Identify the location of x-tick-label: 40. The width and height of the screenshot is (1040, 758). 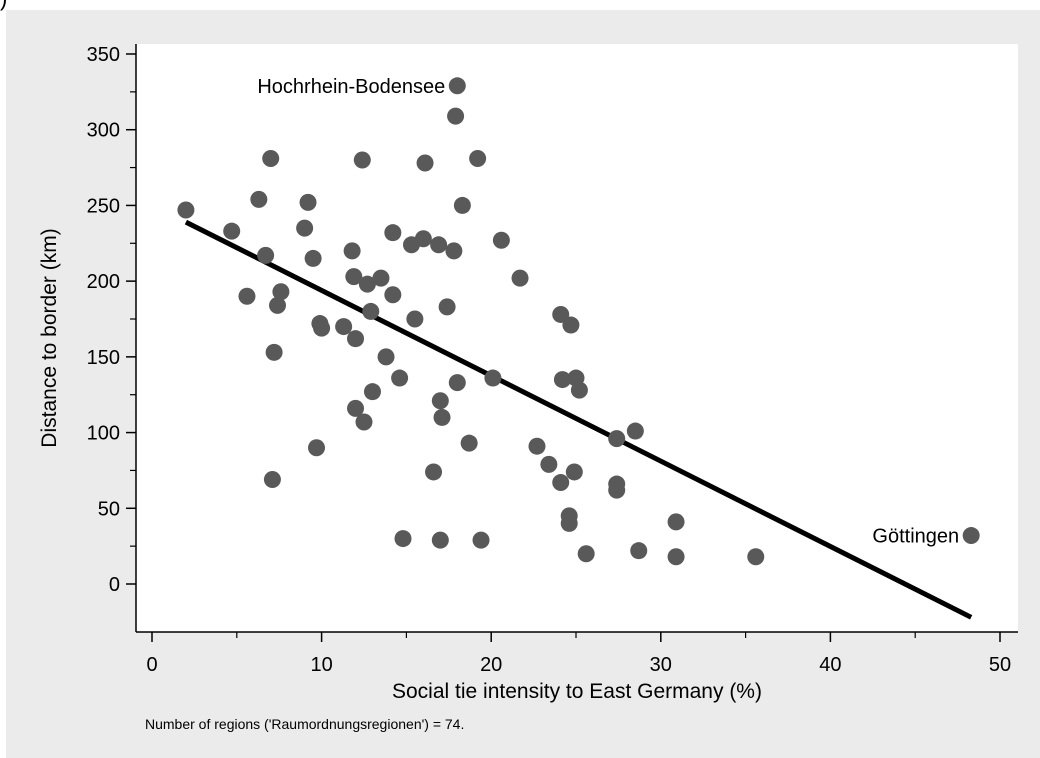
(830, 665).